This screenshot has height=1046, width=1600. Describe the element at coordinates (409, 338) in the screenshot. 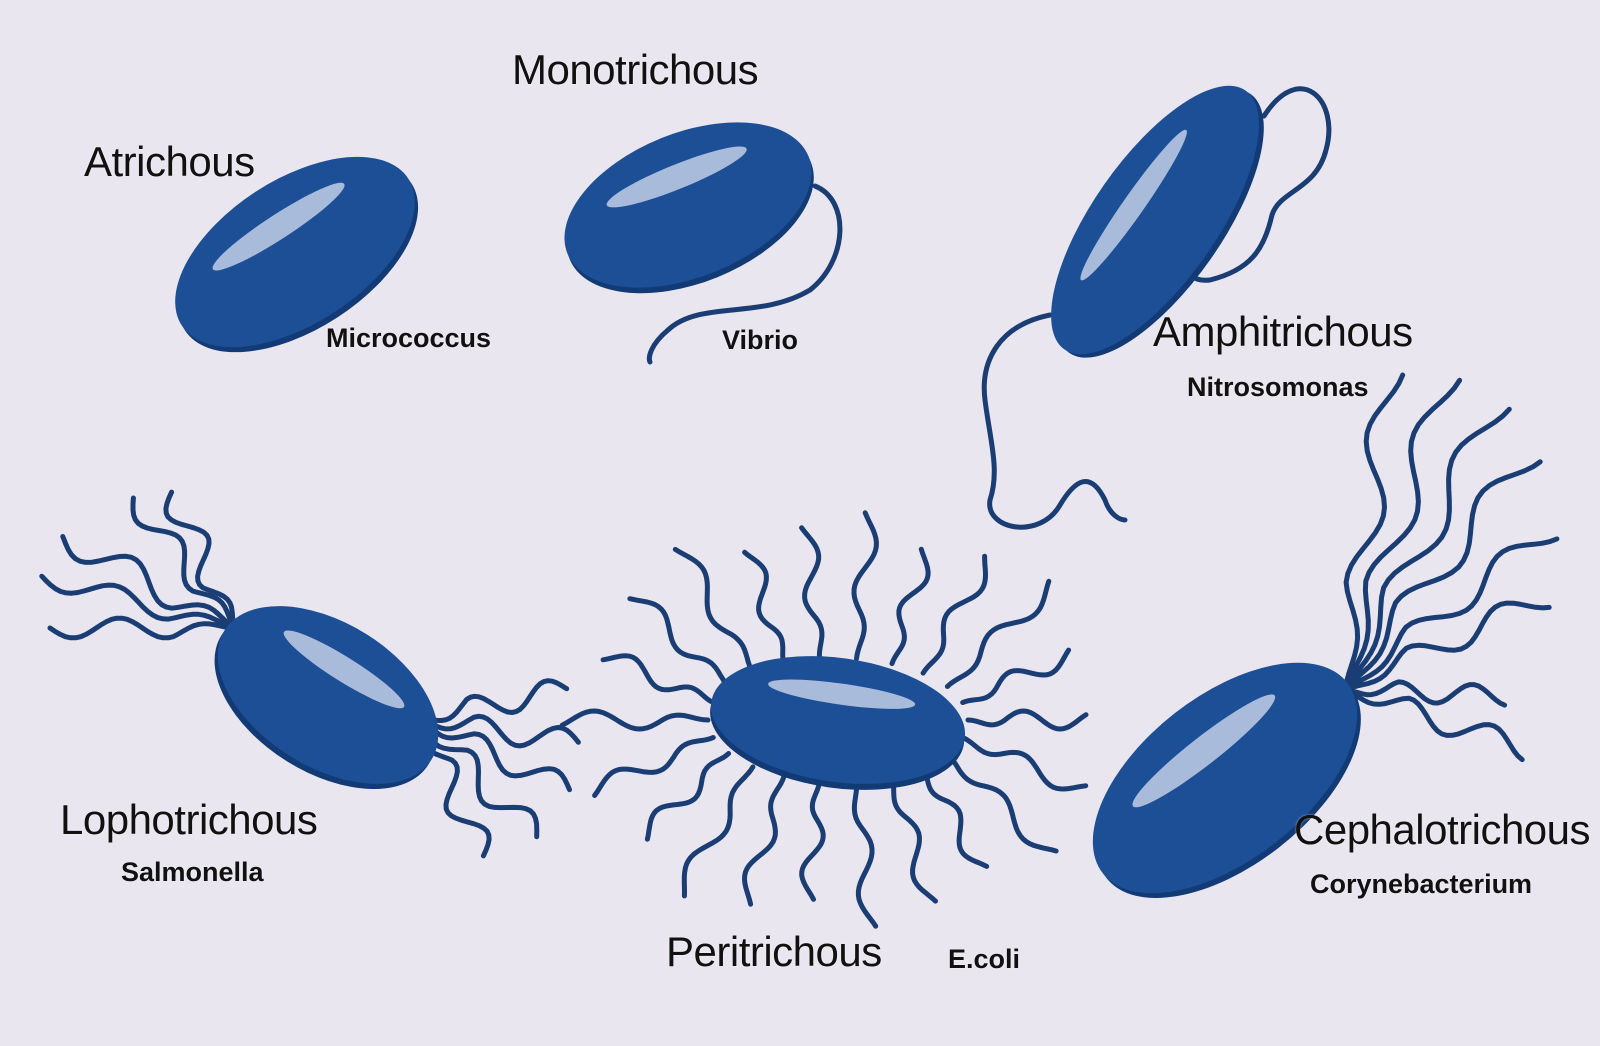

I see `atrichous-example-label: Micrococcus` at that location.